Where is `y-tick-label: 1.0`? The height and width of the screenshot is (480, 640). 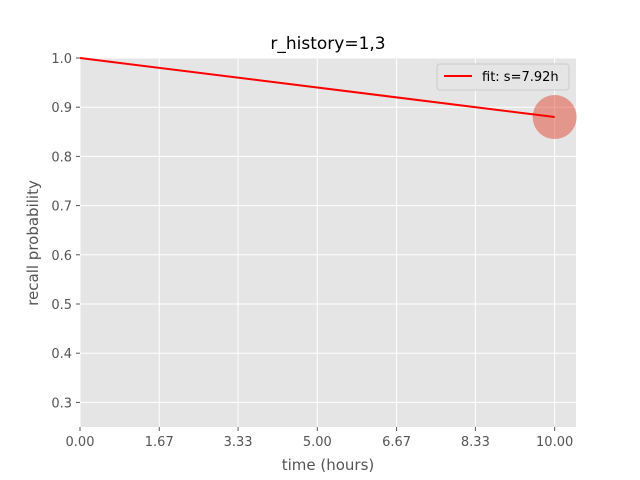
y-tick-label: 1.0 is located at coordinates (61, 59).